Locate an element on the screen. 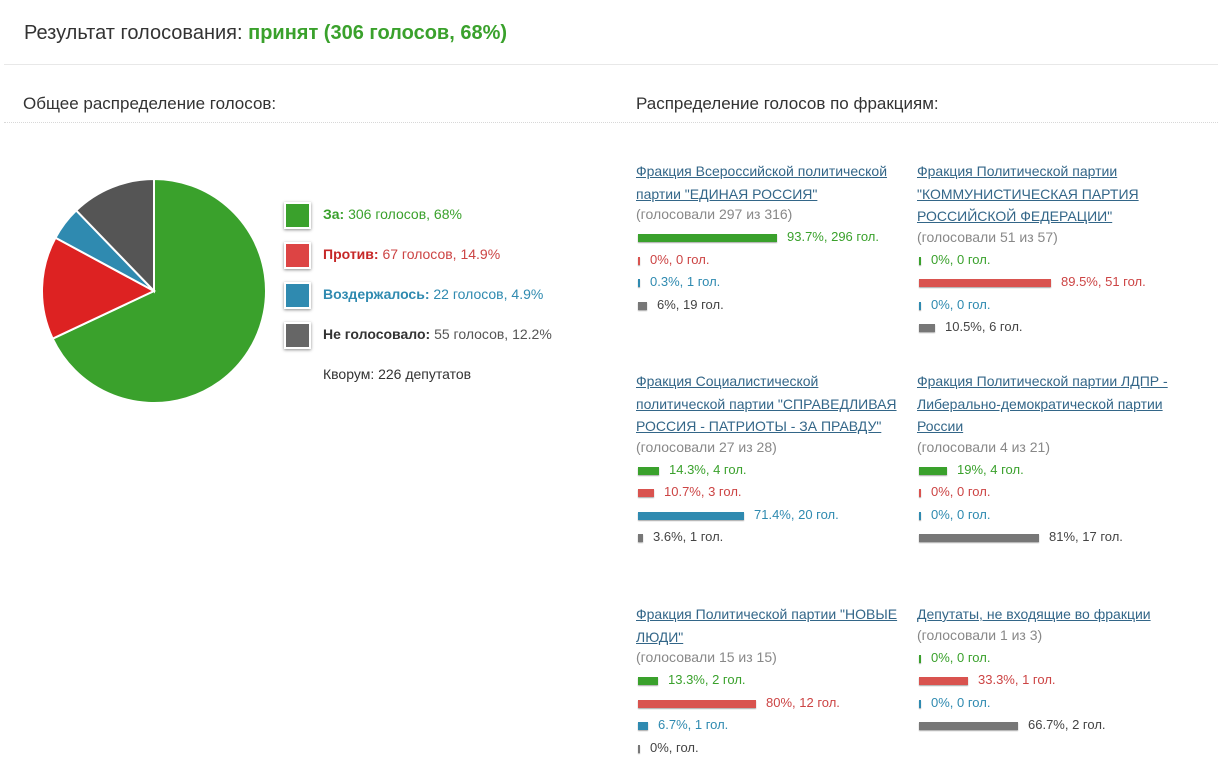 The width and height of the screenshot is (1231, 781). faction-vote-row-not-voted: 3.6%, 1 гол. is located at coordinates (773, 539).